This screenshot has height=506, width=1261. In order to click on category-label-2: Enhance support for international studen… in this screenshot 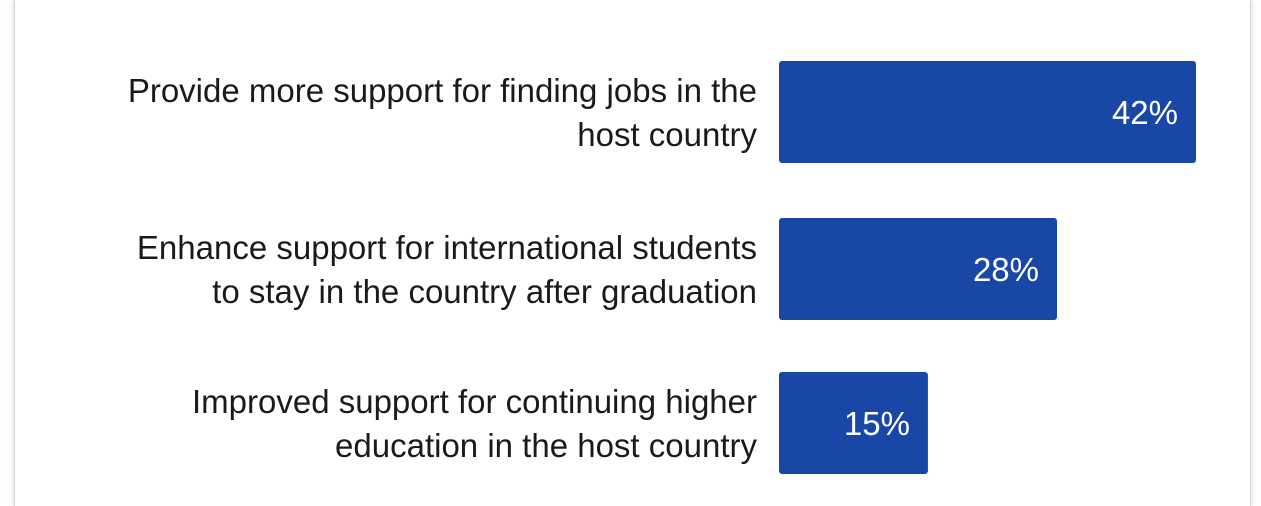, I will do `click(447, 269)`.